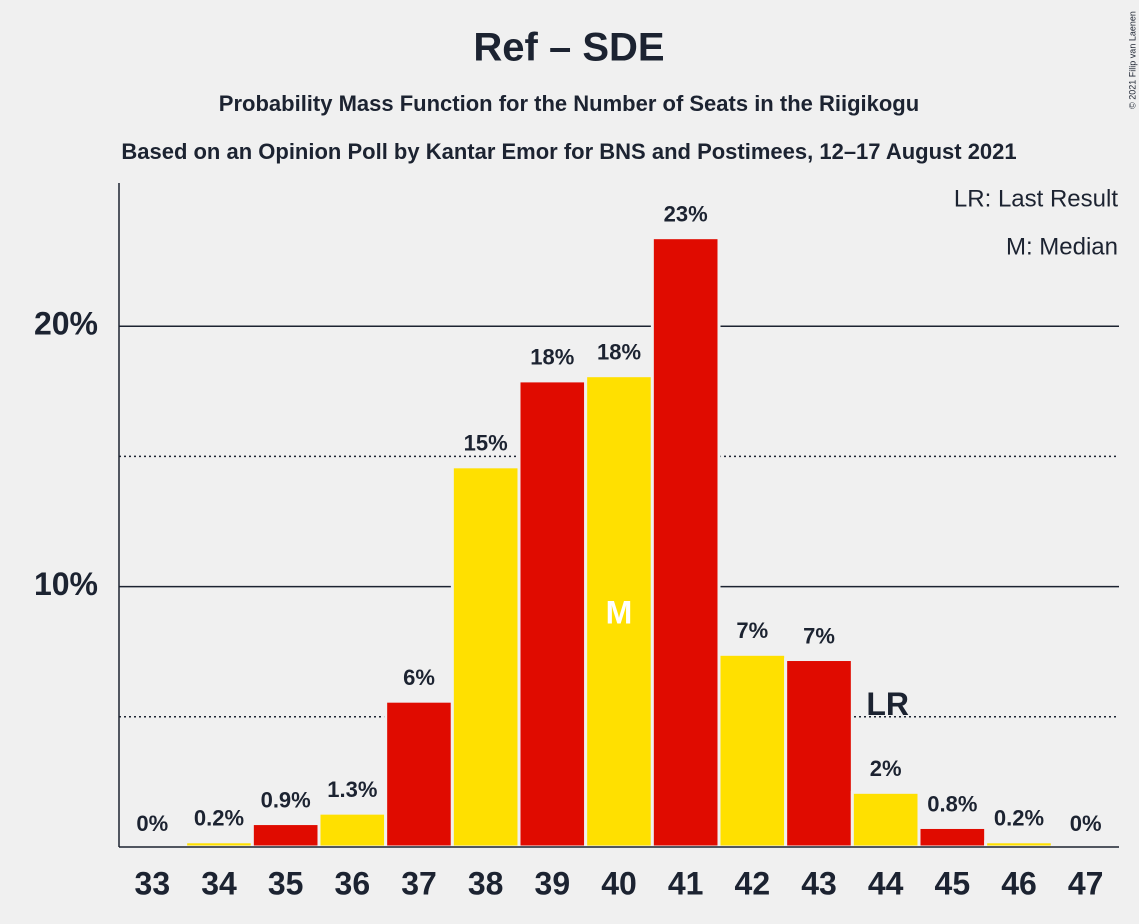  I want to click on x-tick-label: 47, so click(1086, 883).